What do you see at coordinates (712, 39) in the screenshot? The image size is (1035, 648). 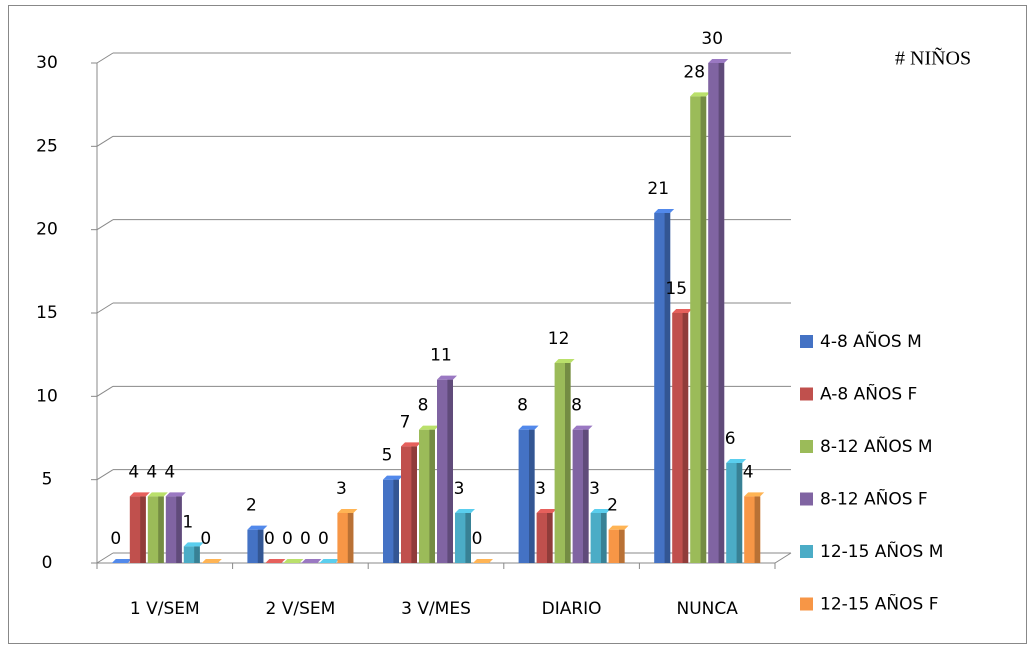 I see `value-label: 30` at bounding box center [712, 39].